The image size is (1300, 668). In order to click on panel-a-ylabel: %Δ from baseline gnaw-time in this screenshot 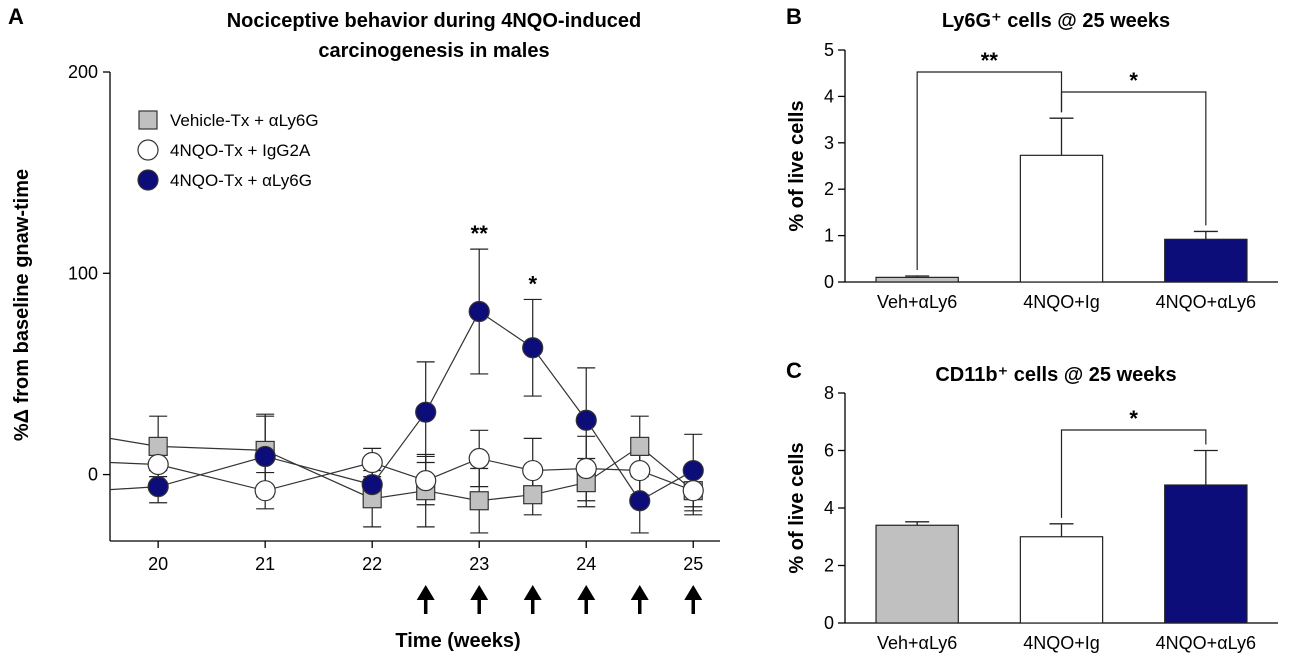, I will do `click(22, 305)`.